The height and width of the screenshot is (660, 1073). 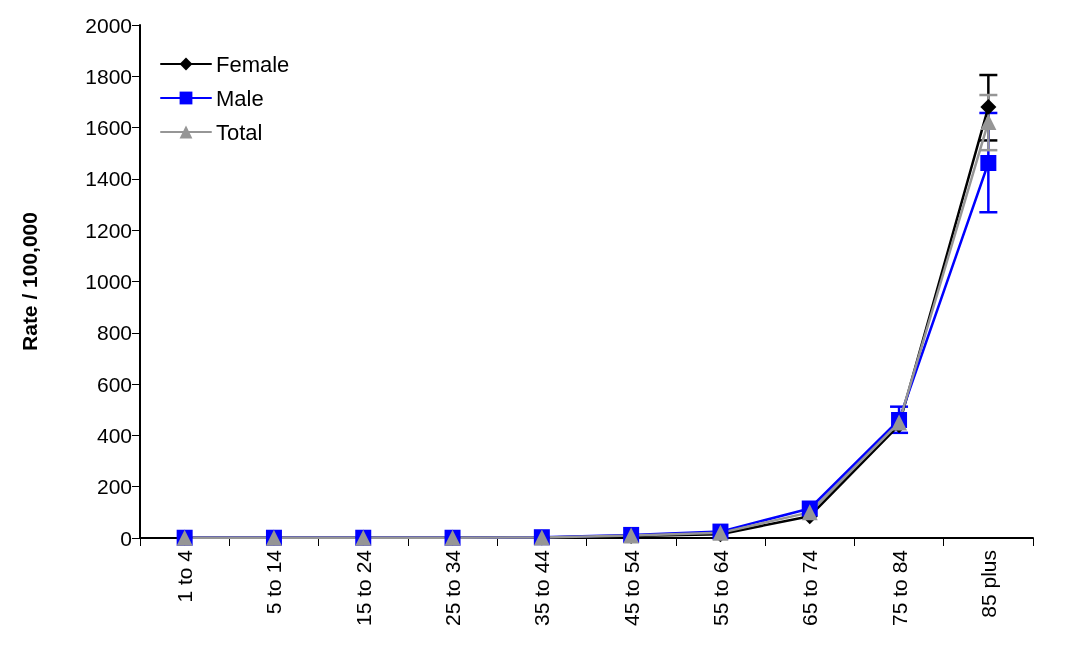 I want to click on y-tick-label: 600, so click(x=114, y=384).